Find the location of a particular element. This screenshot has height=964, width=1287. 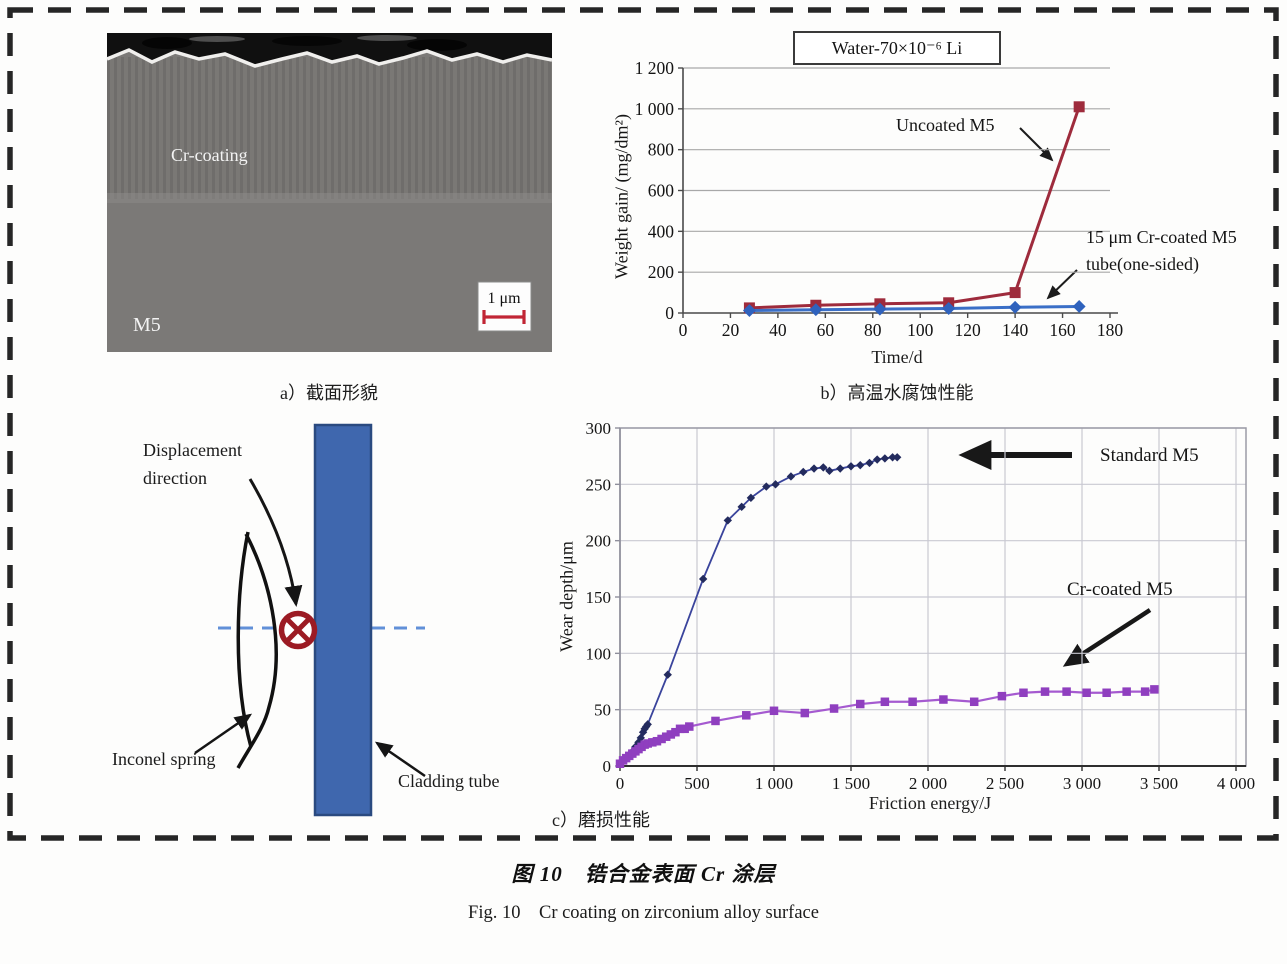

sem-image: Cr-coating M5 1 μm is located at coordinates (329, 192).